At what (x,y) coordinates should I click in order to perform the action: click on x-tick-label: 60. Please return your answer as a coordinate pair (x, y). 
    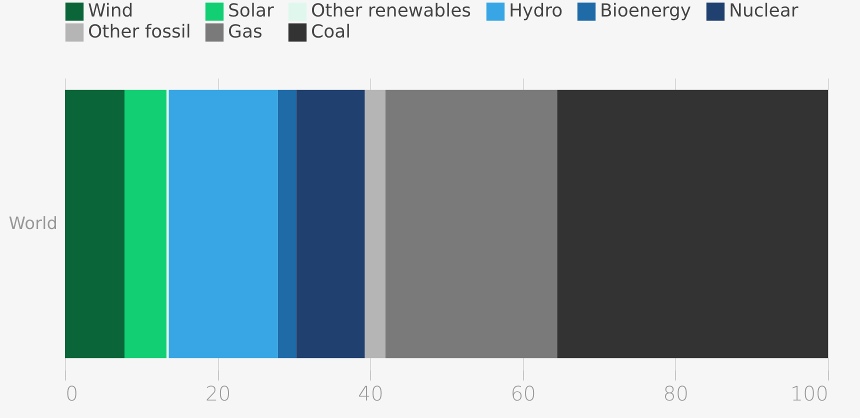
    Looking at the image, I should click on (523, 394).